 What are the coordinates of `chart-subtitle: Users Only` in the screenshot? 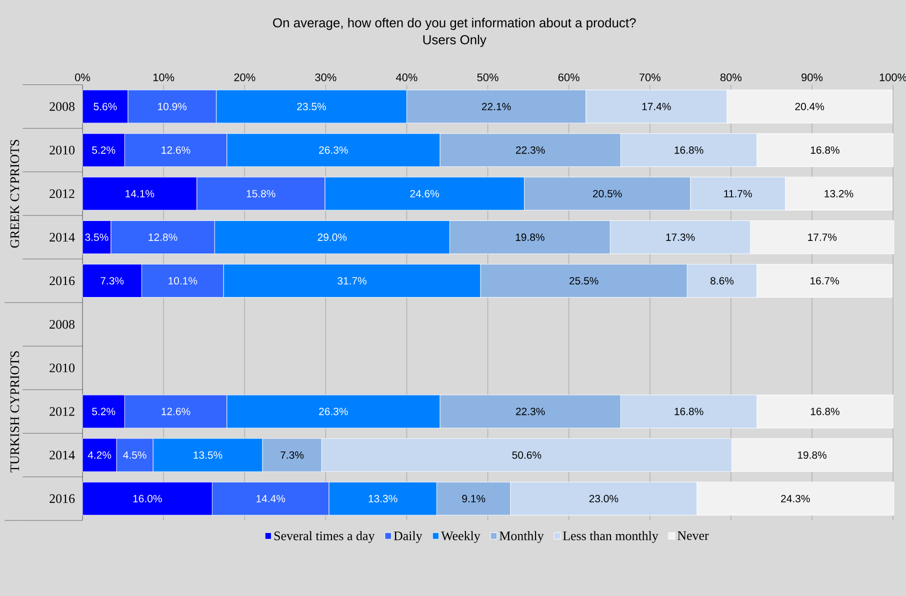 It's located at (454, 40).